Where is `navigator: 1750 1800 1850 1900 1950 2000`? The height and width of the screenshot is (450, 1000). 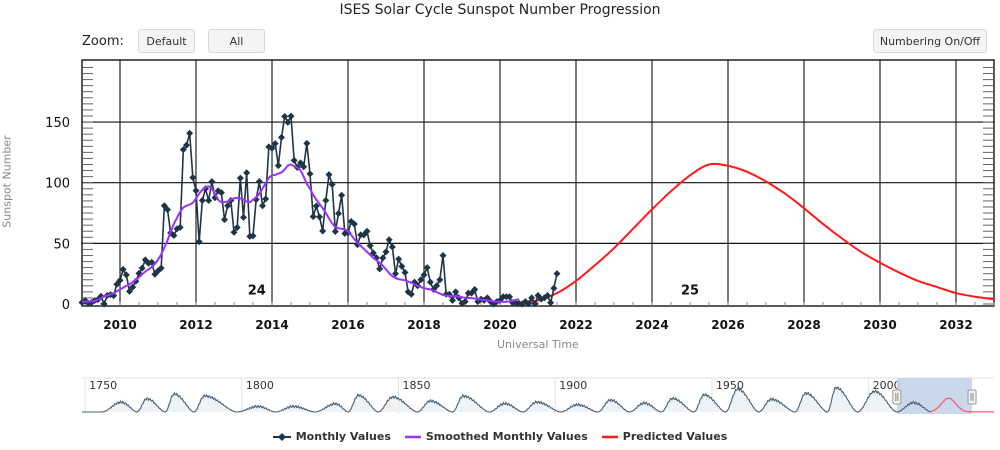 navigator: 1750 1800 1850 1900 1950 2000 is located at coordinates (500, 399).